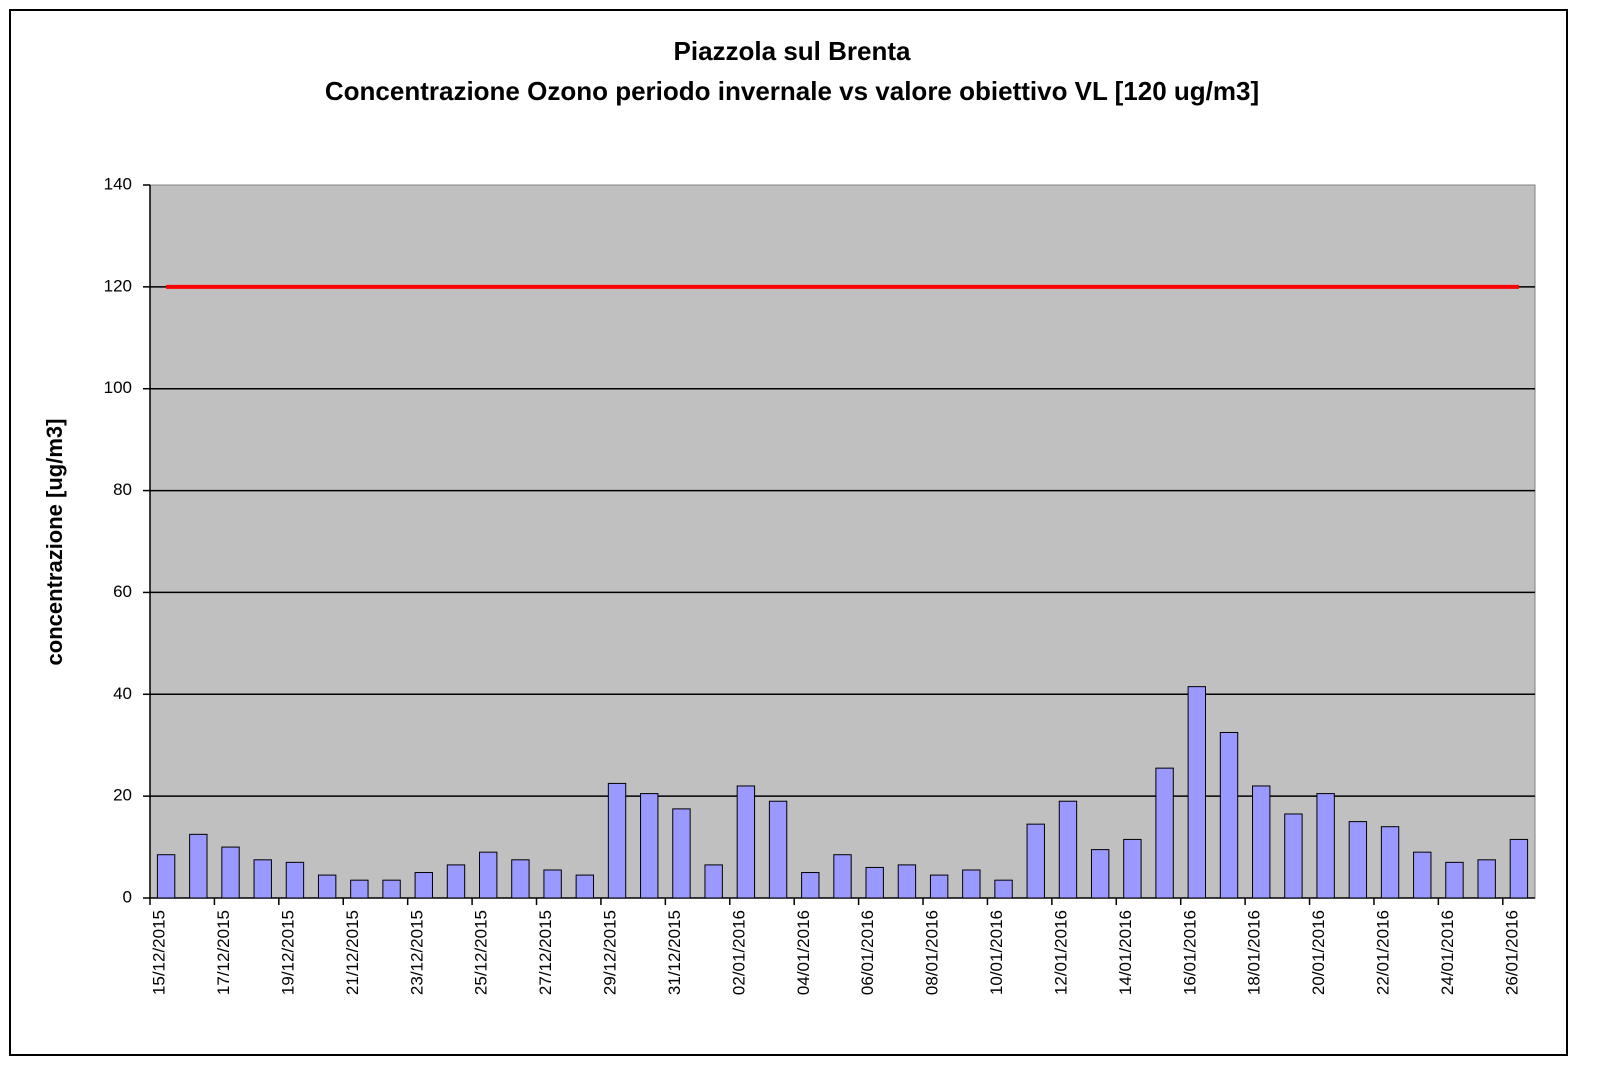 Image resolution: width=1617 pixels, height=1089 pixels. Describe the element at coordinates (545, 952) in the screenshot. I see `x-tick-label: 27/12/2015` at that location.